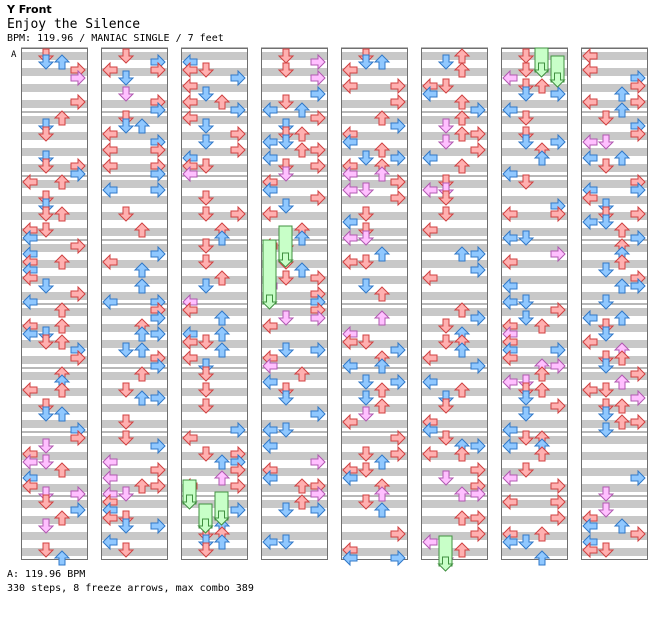 The width and height of the screenshot is (672, 620). What do you see at coordinates (14, 55) in the screenshot?
I see `section-marker-a: A` at bounding box center [14, 55].